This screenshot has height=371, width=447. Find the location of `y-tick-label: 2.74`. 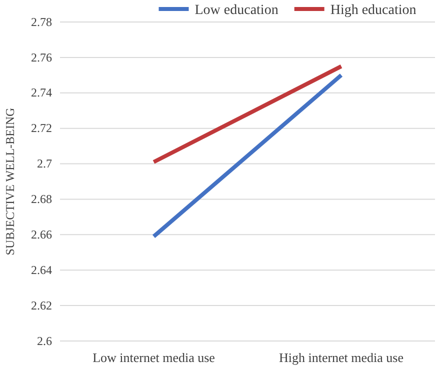

y-tick-label: 2.74 is located at coordinates (41, 93).